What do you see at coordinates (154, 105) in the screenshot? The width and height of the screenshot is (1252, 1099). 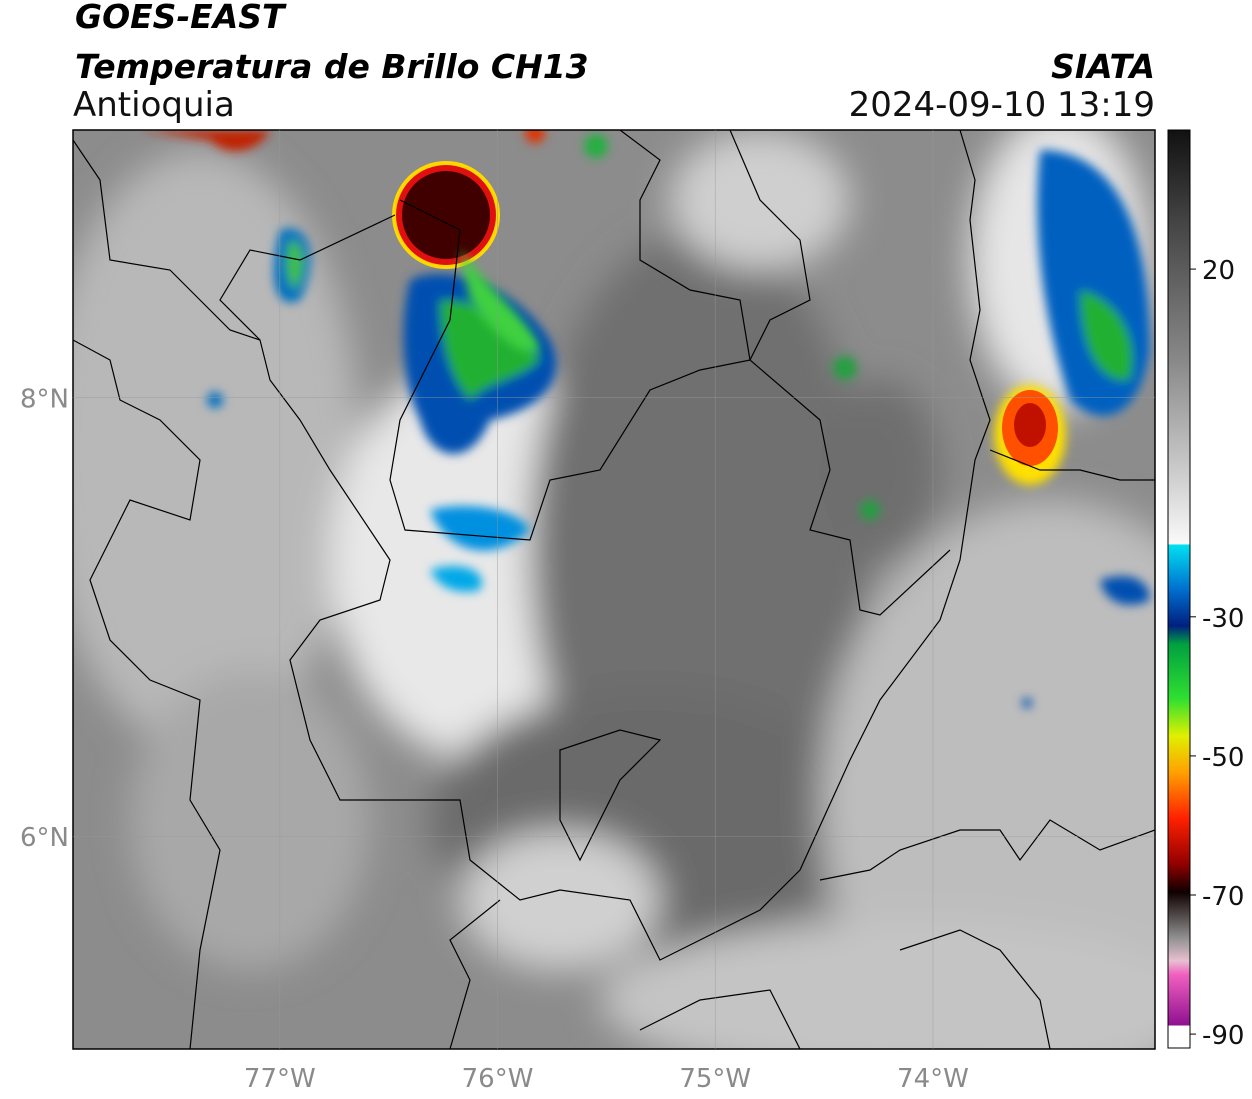 I see `title-region: Antioquia` at bounding box center [154, 105].